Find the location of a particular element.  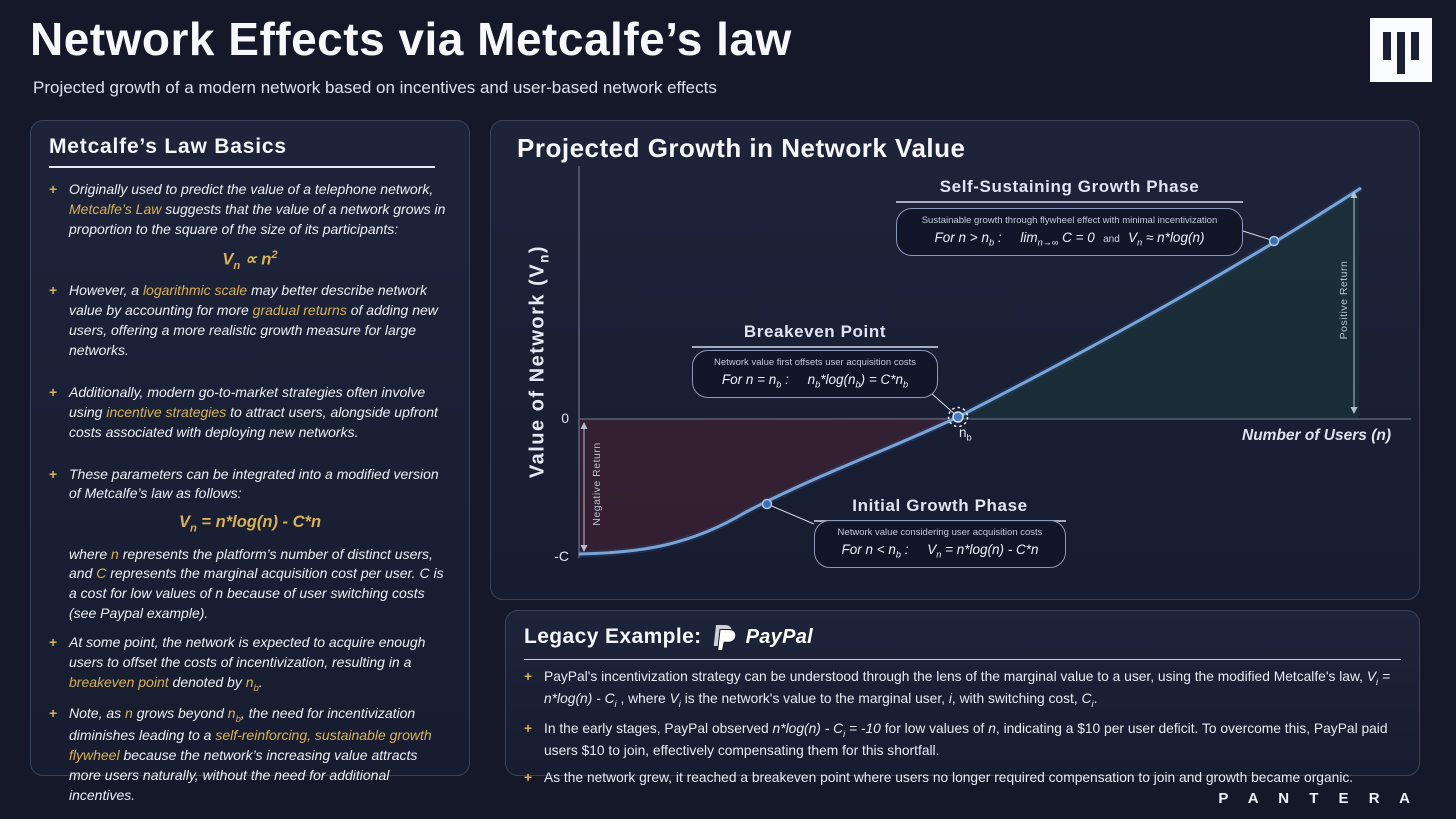

tick-zero: 0 is located at coordinates (565, 418).